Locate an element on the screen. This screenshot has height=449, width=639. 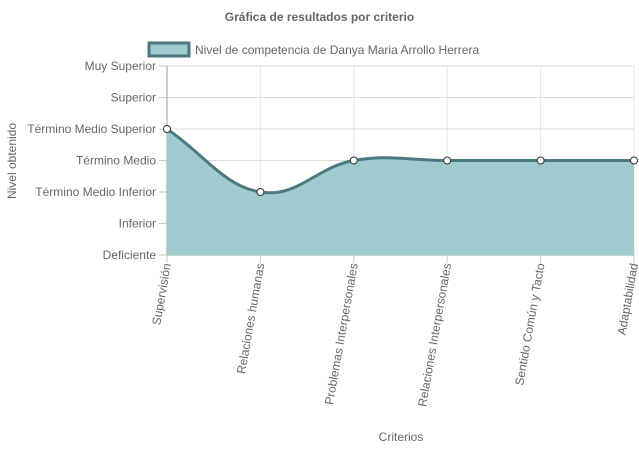
y-tick-label: Término Medio Inferior is located at coordinates (95, 192).